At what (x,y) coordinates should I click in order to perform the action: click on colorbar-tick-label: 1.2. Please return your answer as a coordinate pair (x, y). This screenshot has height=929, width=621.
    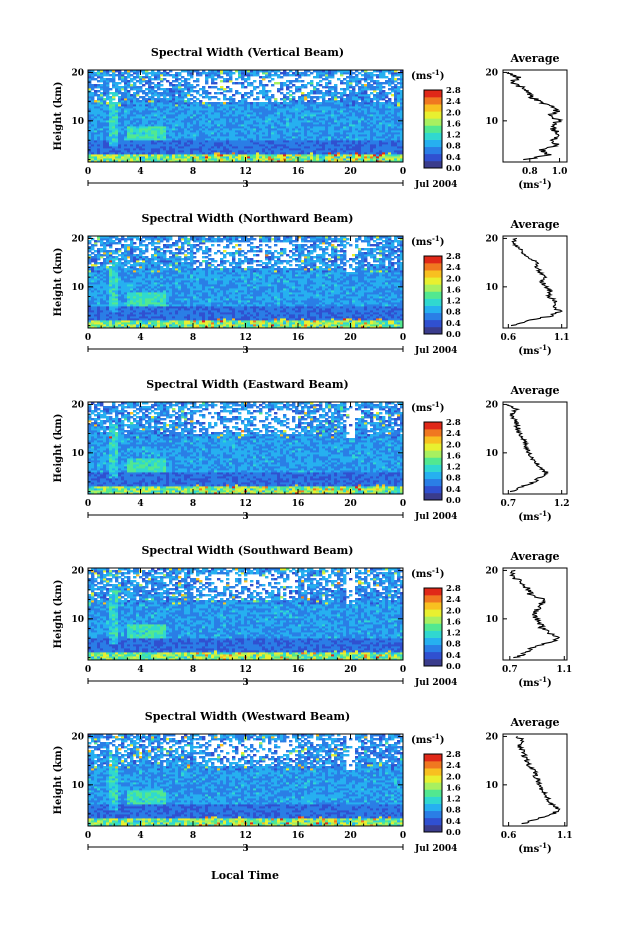
    Looking at the image, I should click on (453, 136).